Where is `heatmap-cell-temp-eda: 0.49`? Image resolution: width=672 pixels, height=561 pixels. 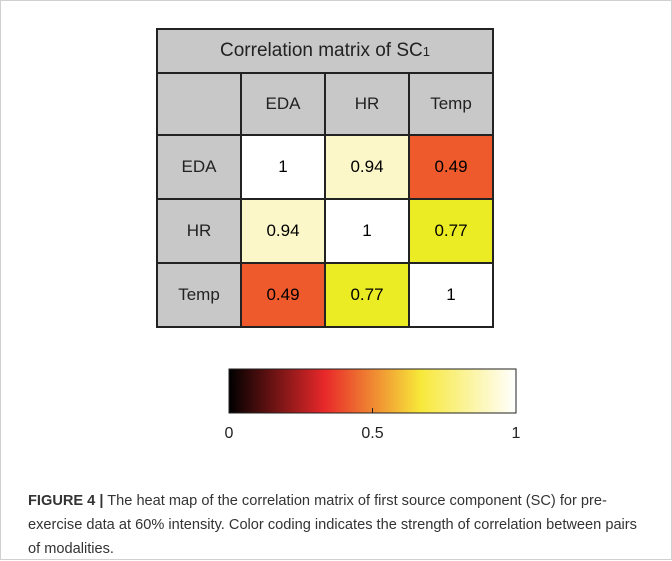
heatmap-cell-temp-eda: 0.49 is located at coordinates (283, 295).